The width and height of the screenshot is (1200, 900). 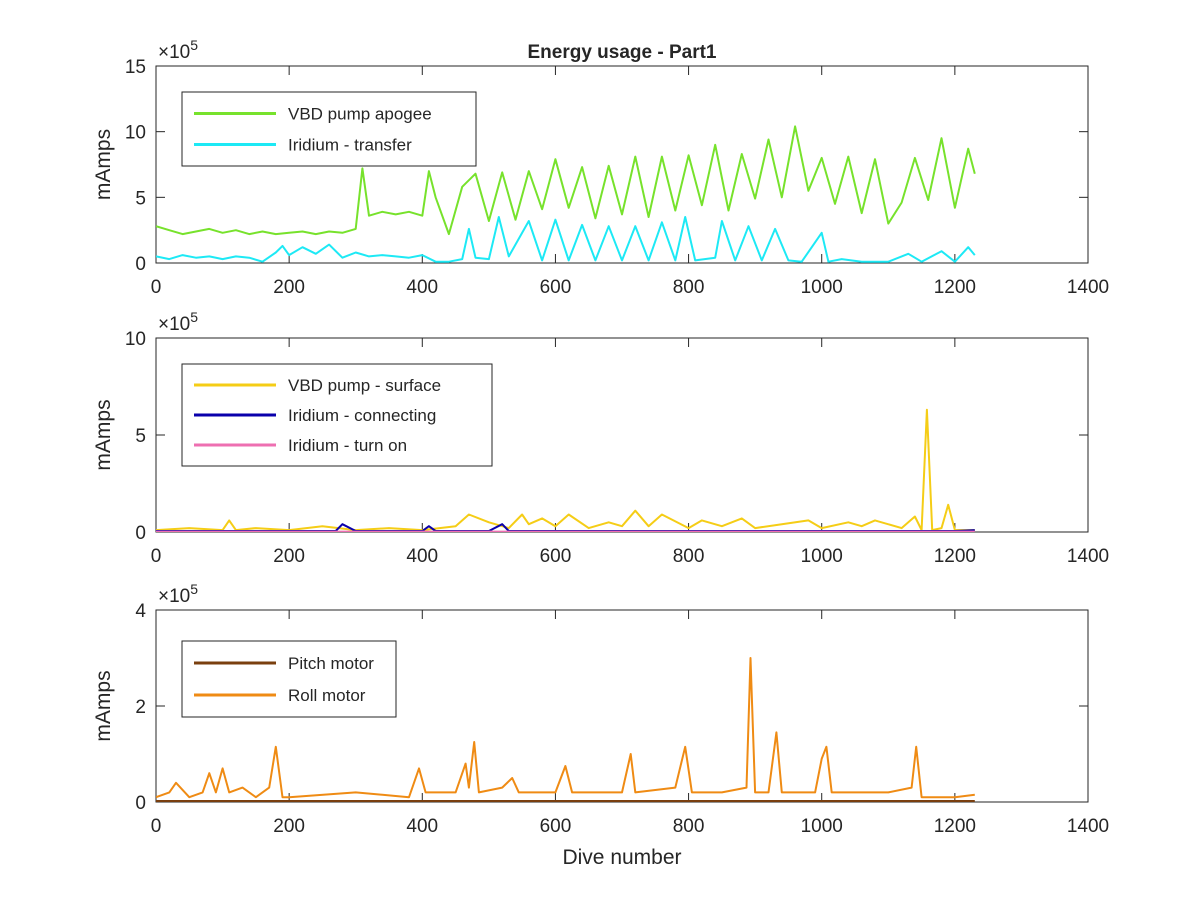 I want to click on y-tick-label: 4, so click(x=140, y=611).